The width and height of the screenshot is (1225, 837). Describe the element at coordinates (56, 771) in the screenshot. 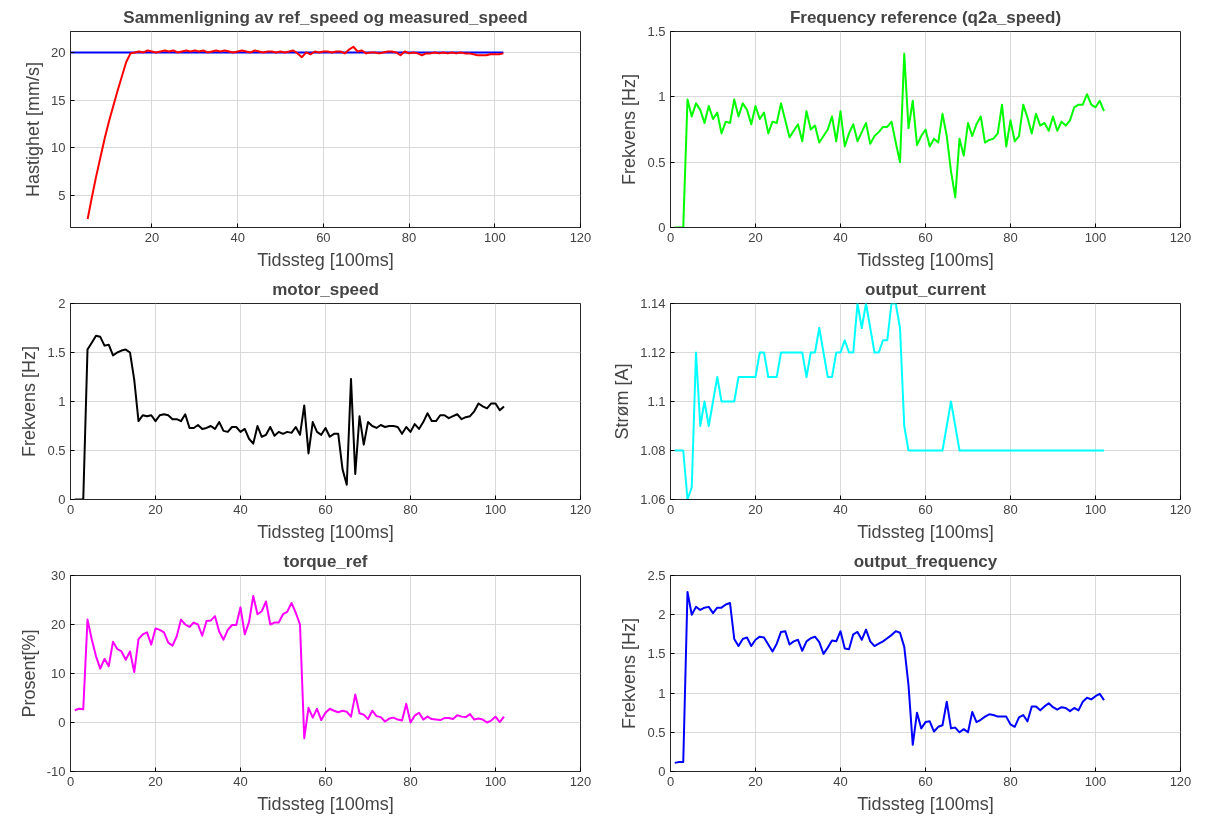

I see `y-tick-label: -10` at that location.